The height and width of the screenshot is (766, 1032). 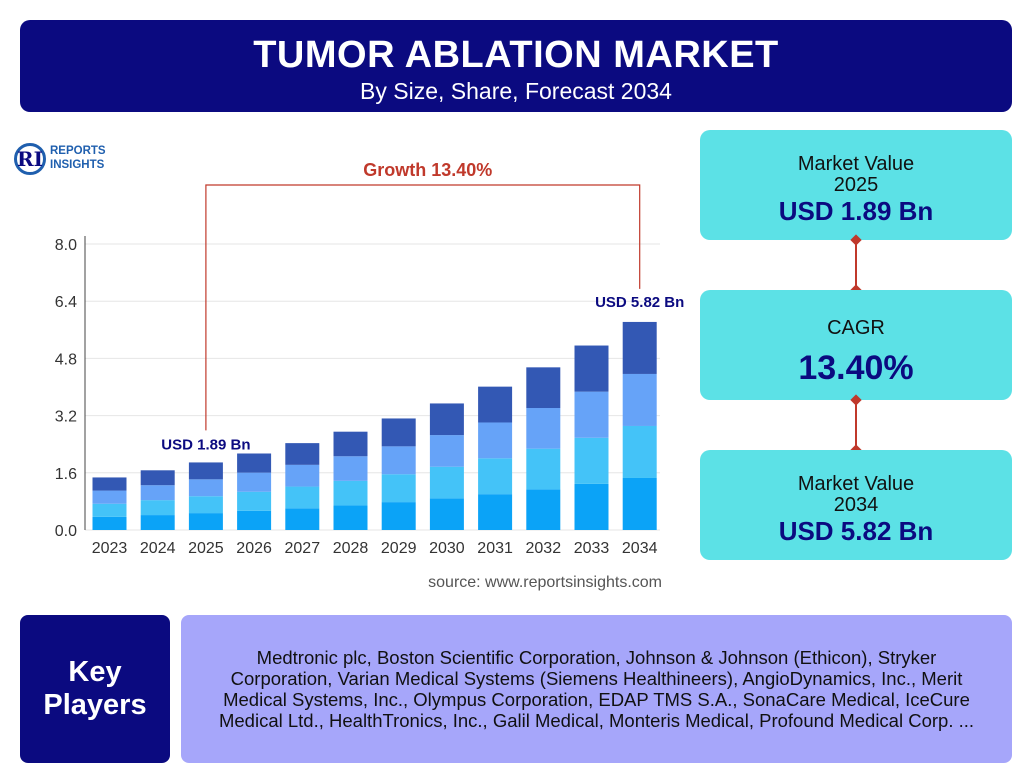 I want to click on market-value-2034-card: Market Value 2034 USD 5.82 Bn, so click(x=856, y=505).